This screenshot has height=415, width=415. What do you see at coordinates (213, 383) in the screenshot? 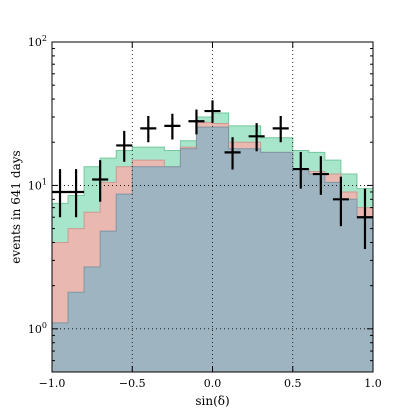
I see `x-tick-label: 0.0` at bounding box center [213, 383].